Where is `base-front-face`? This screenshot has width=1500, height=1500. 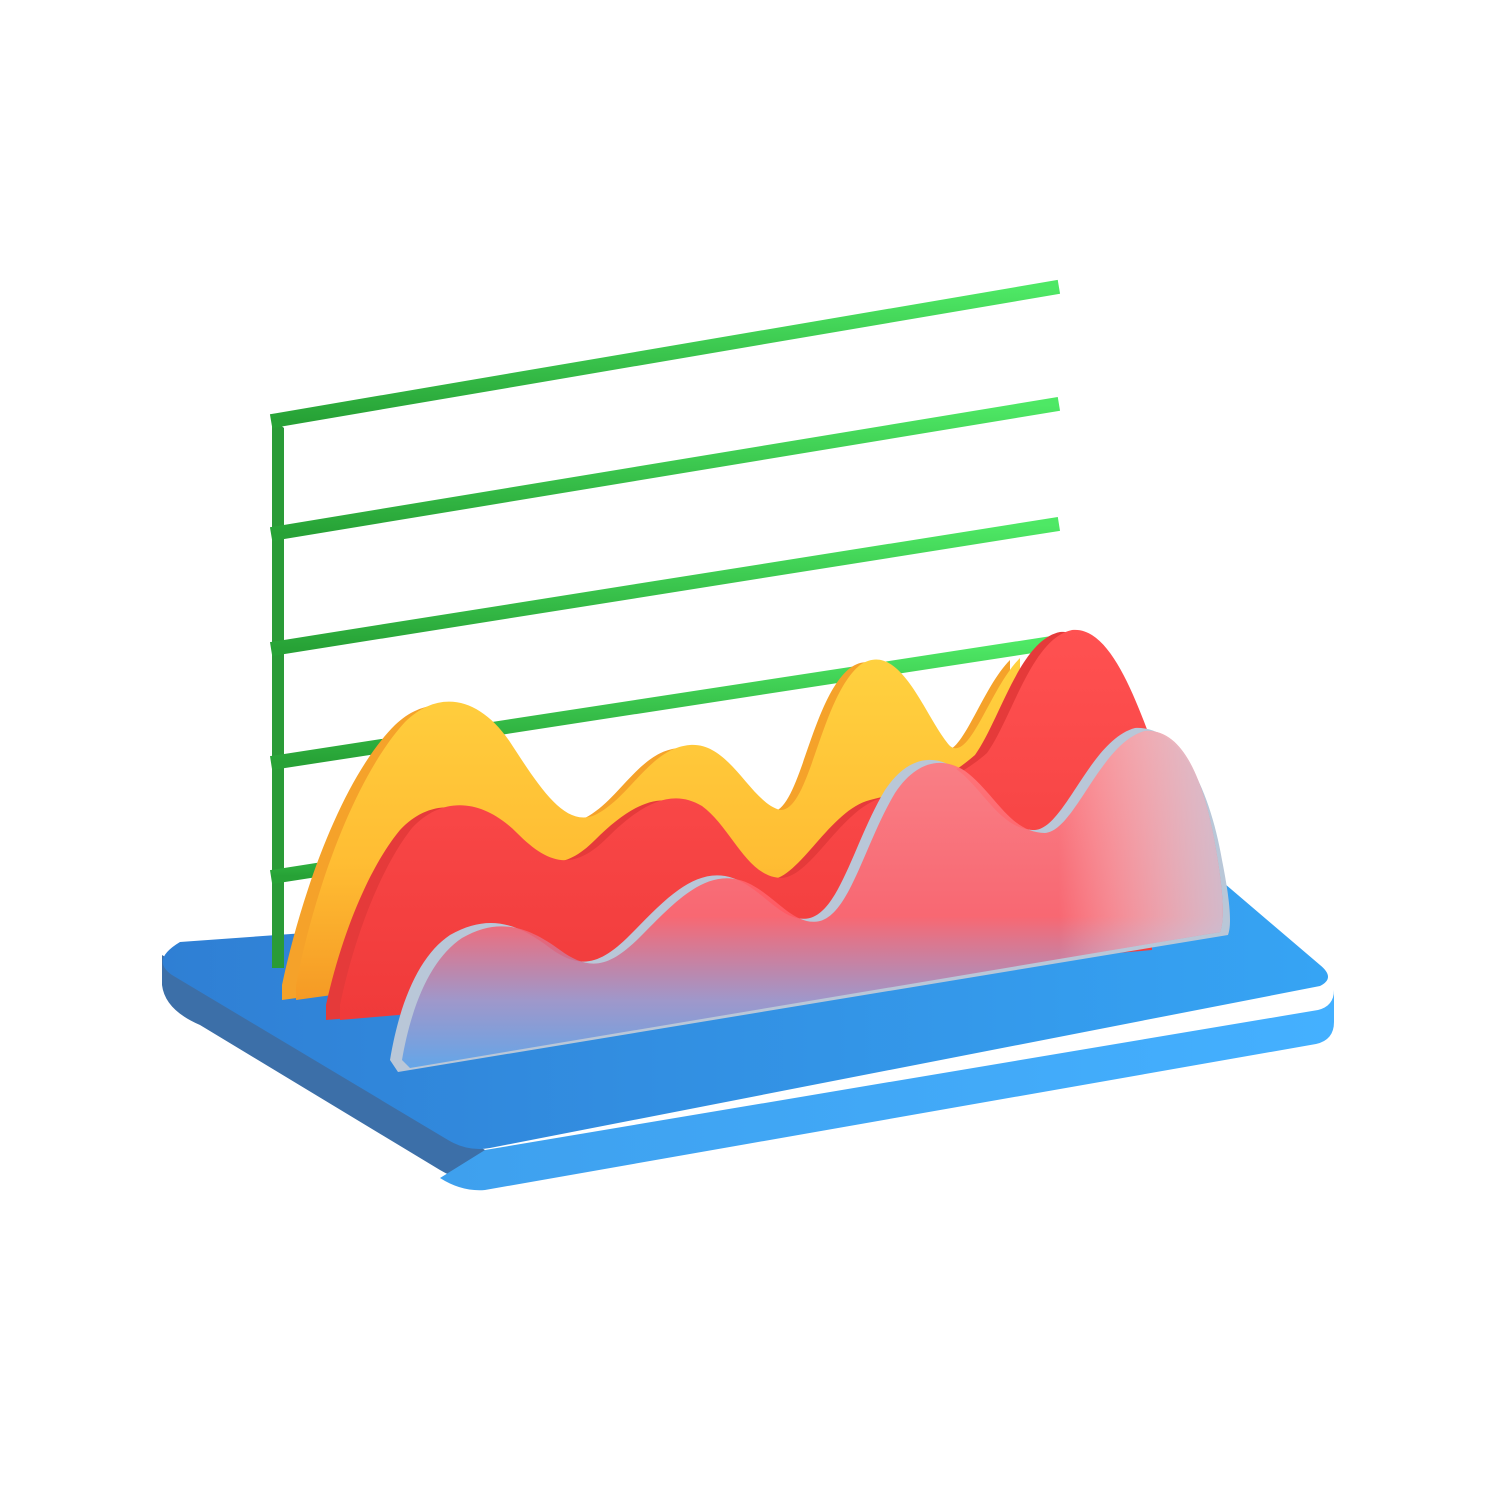
base-front-face is located at coordinates (887, 1090).